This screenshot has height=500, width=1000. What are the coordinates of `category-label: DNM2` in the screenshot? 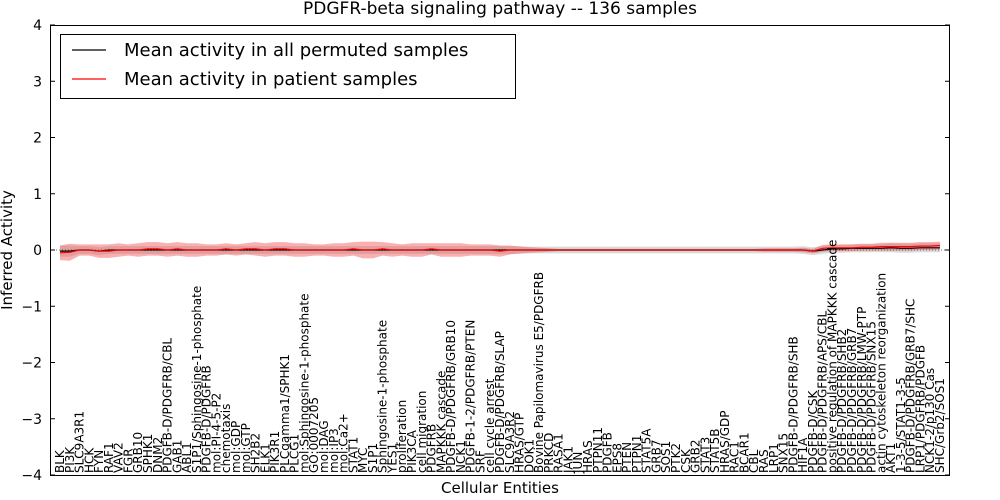 It's located at (158, 455).